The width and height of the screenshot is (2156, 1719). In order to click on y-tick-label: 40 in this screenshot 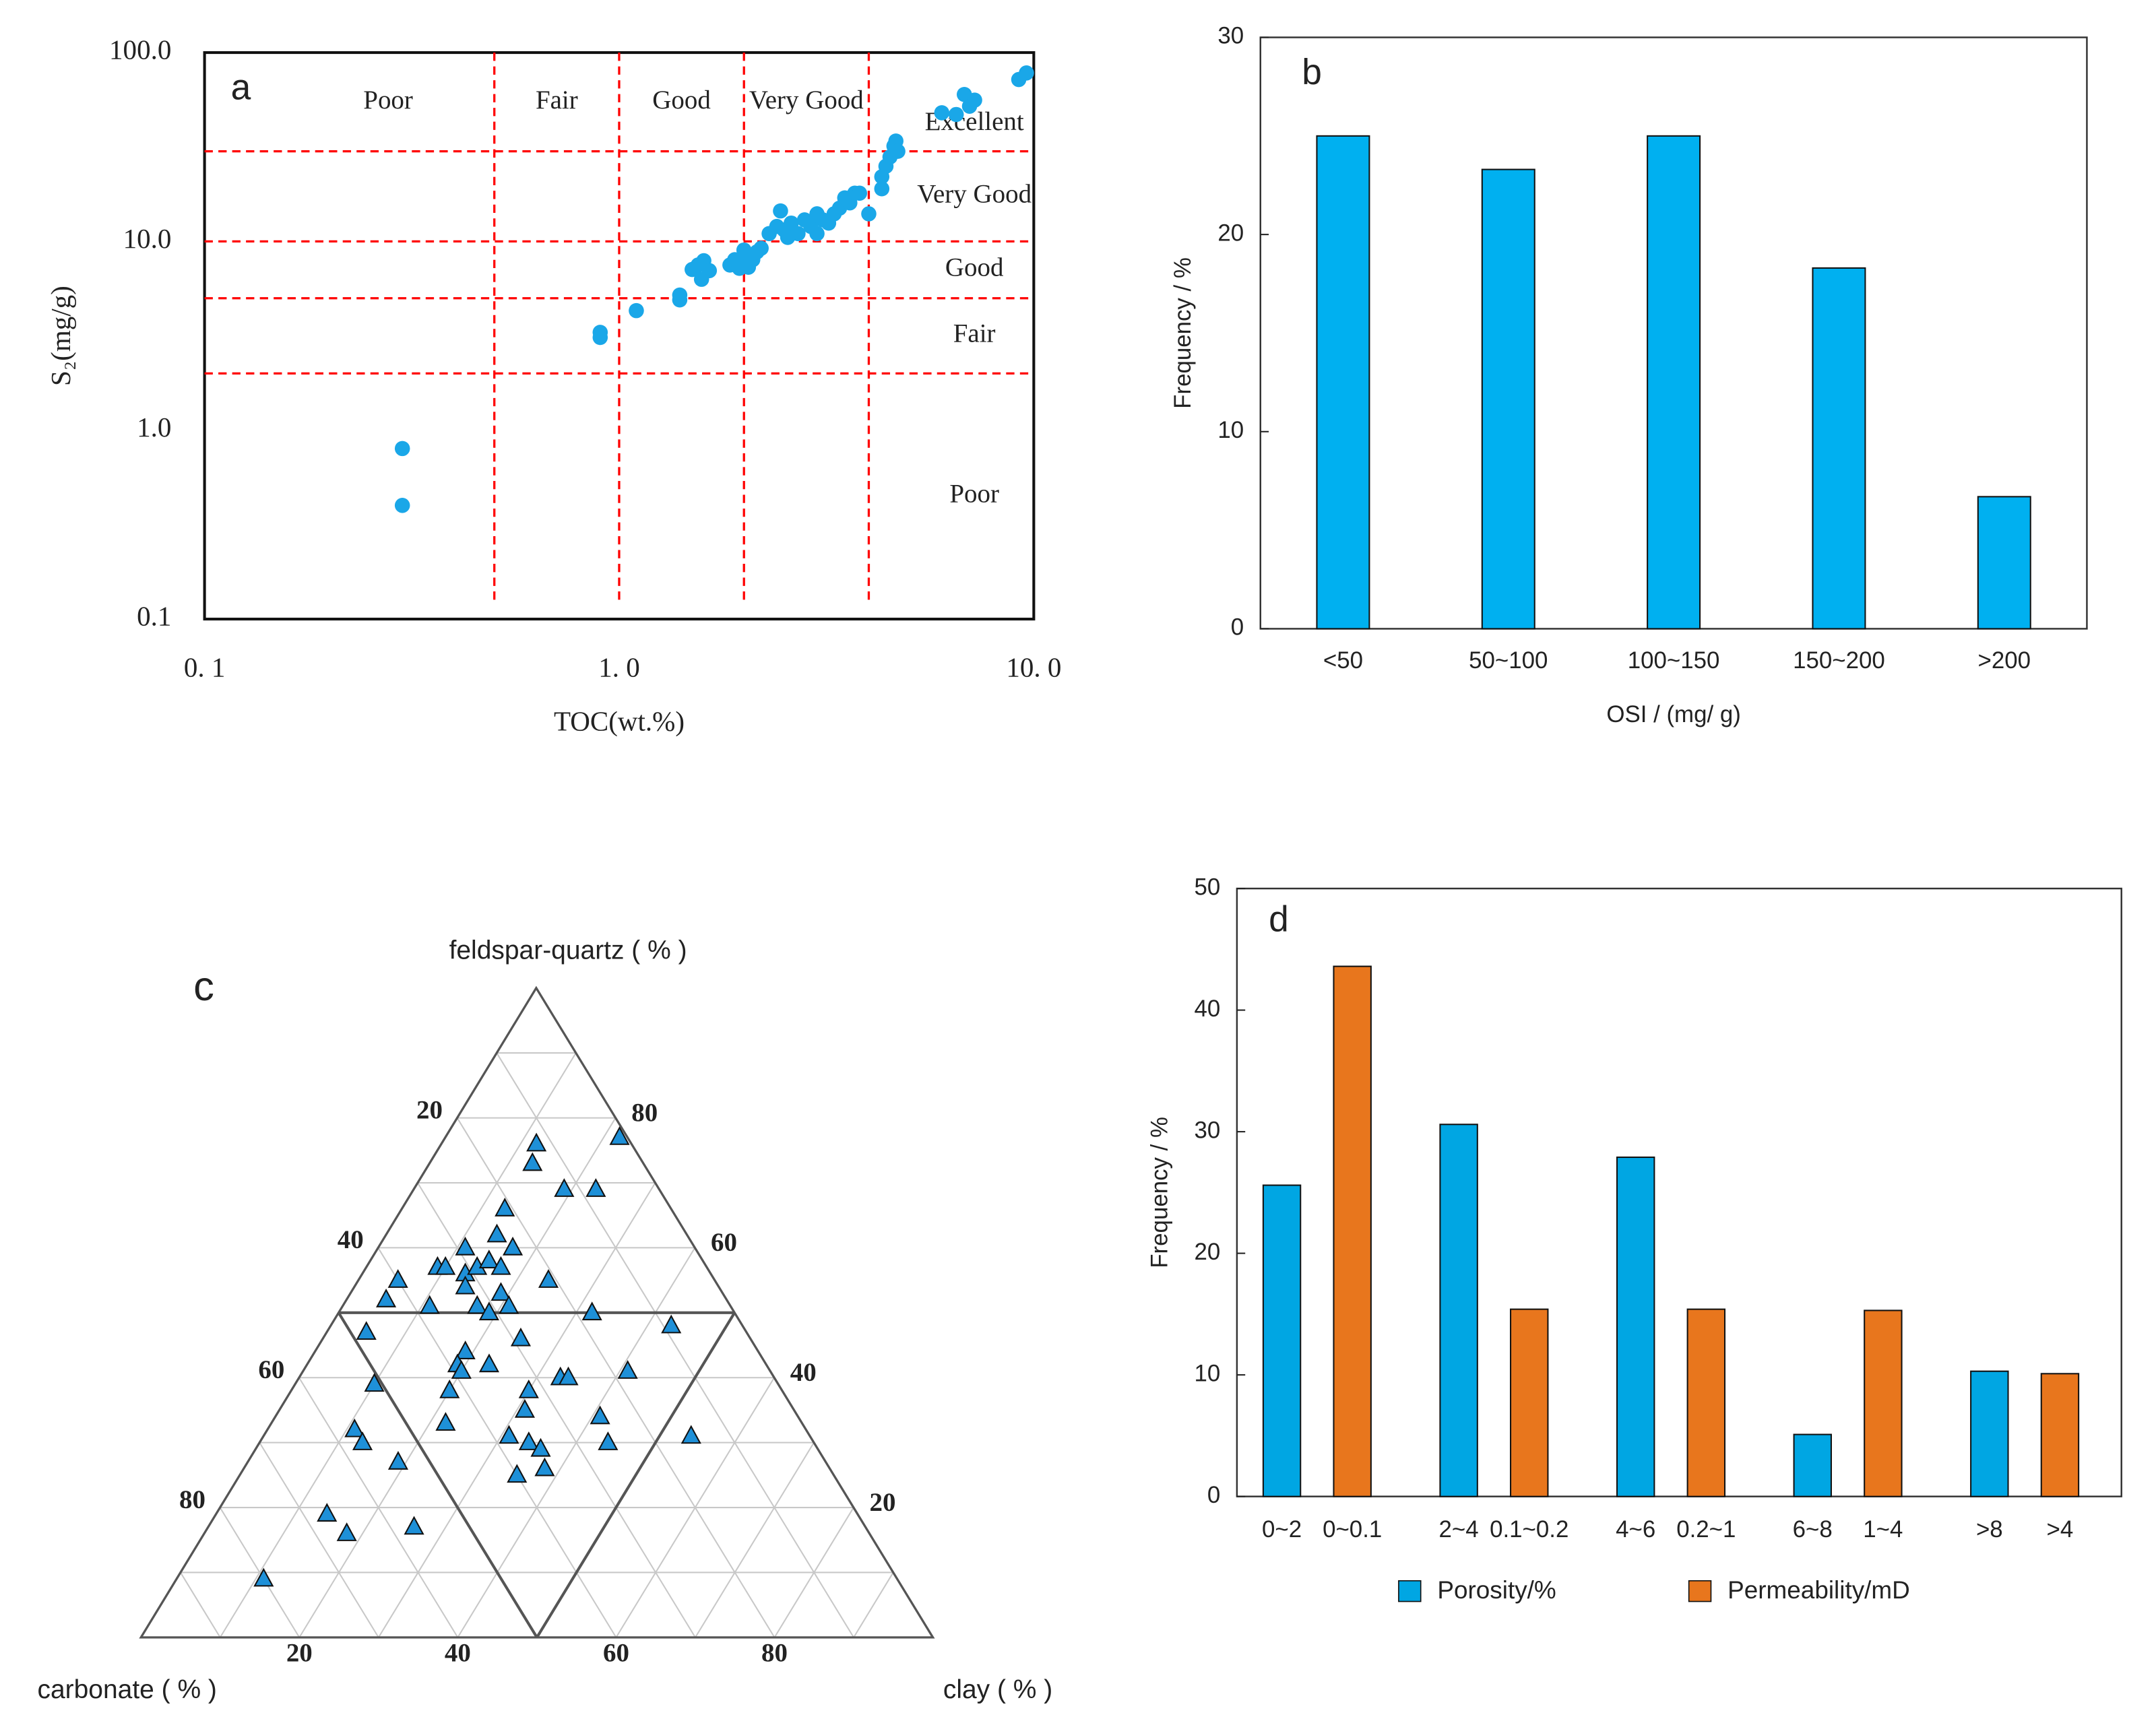, I will do `click(1208, 1009)`.